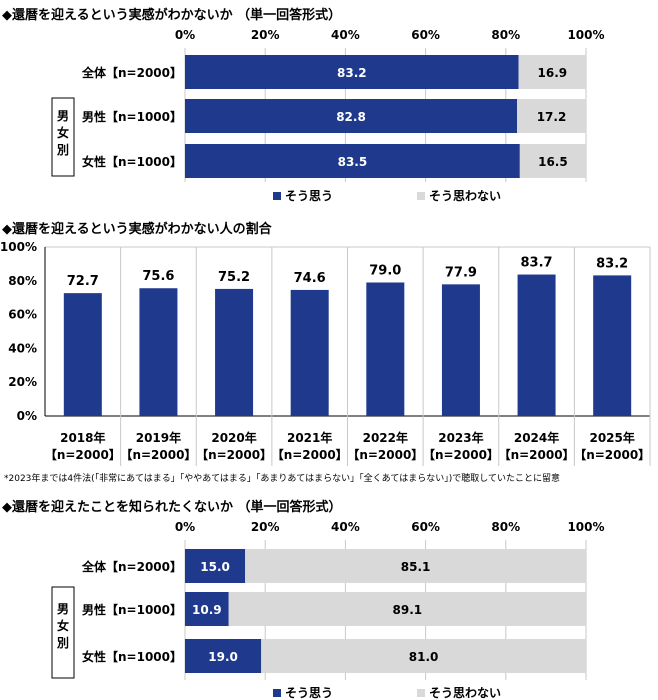 The image size is (658, 700). I want to click on y-tick-label: 60%, so click(22, 315).